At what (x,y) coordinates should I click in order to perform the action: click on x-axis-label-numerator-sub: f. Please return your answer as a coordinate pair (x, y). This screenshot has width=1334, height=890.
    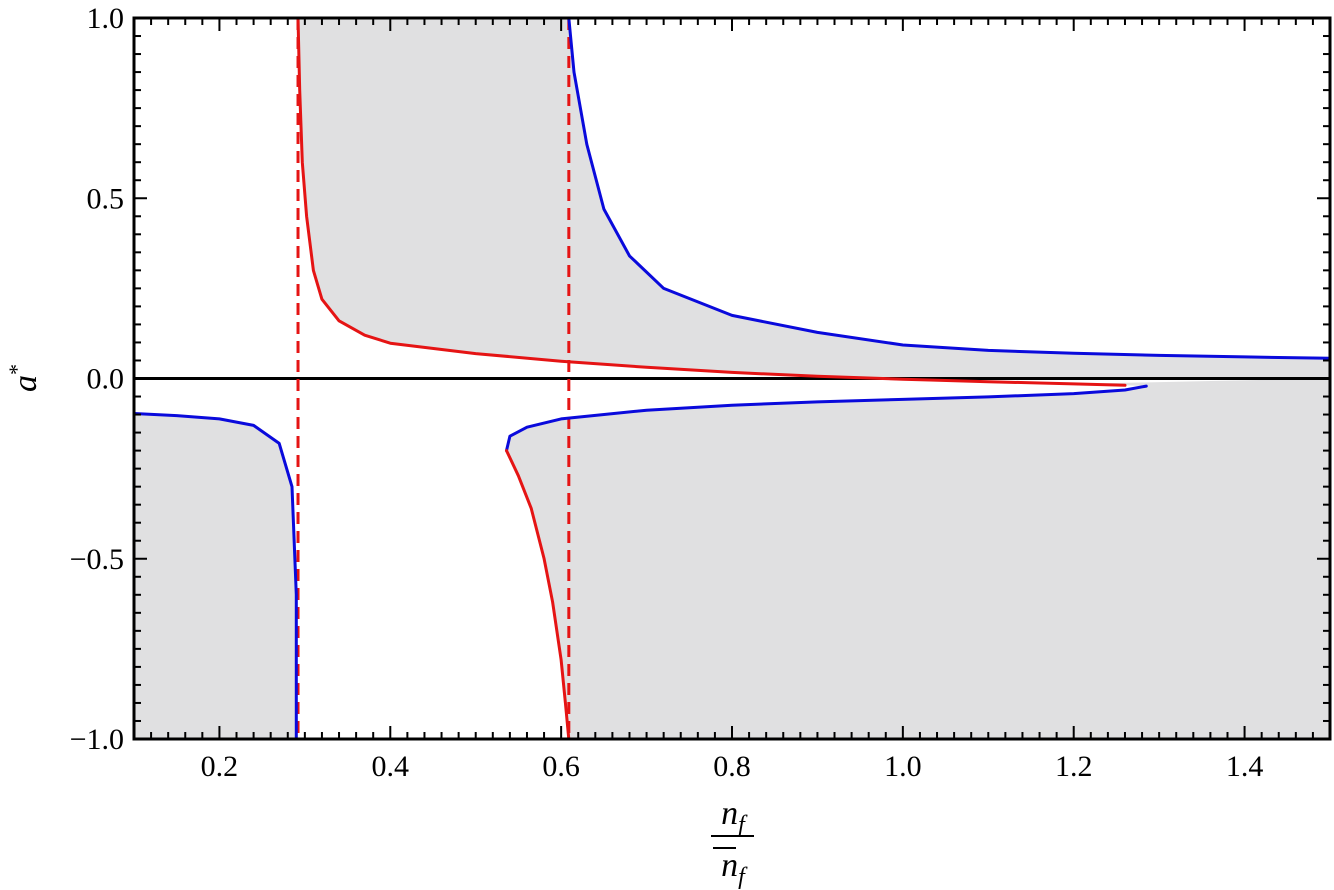
    Looking at the image, I should click on (743, 825).